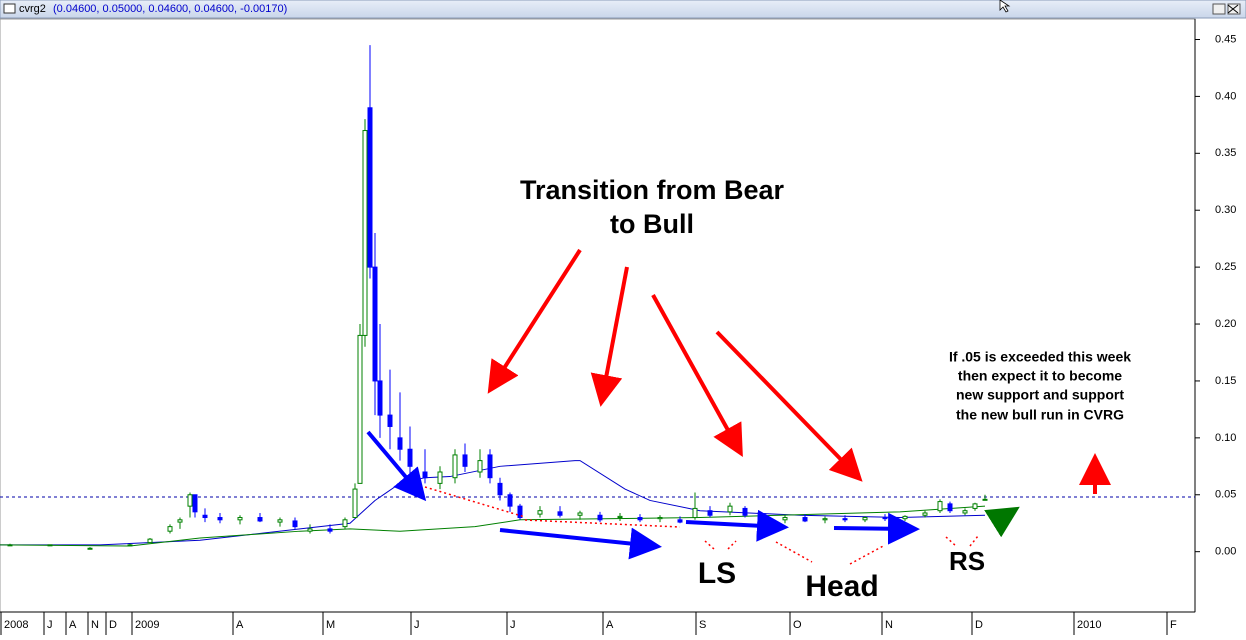 The height and width of the screenshot is (640, 1246). Describe the element at coordinates (1225, 495) in the screenshot. I see `y-tick-label: 0.05` at that location.